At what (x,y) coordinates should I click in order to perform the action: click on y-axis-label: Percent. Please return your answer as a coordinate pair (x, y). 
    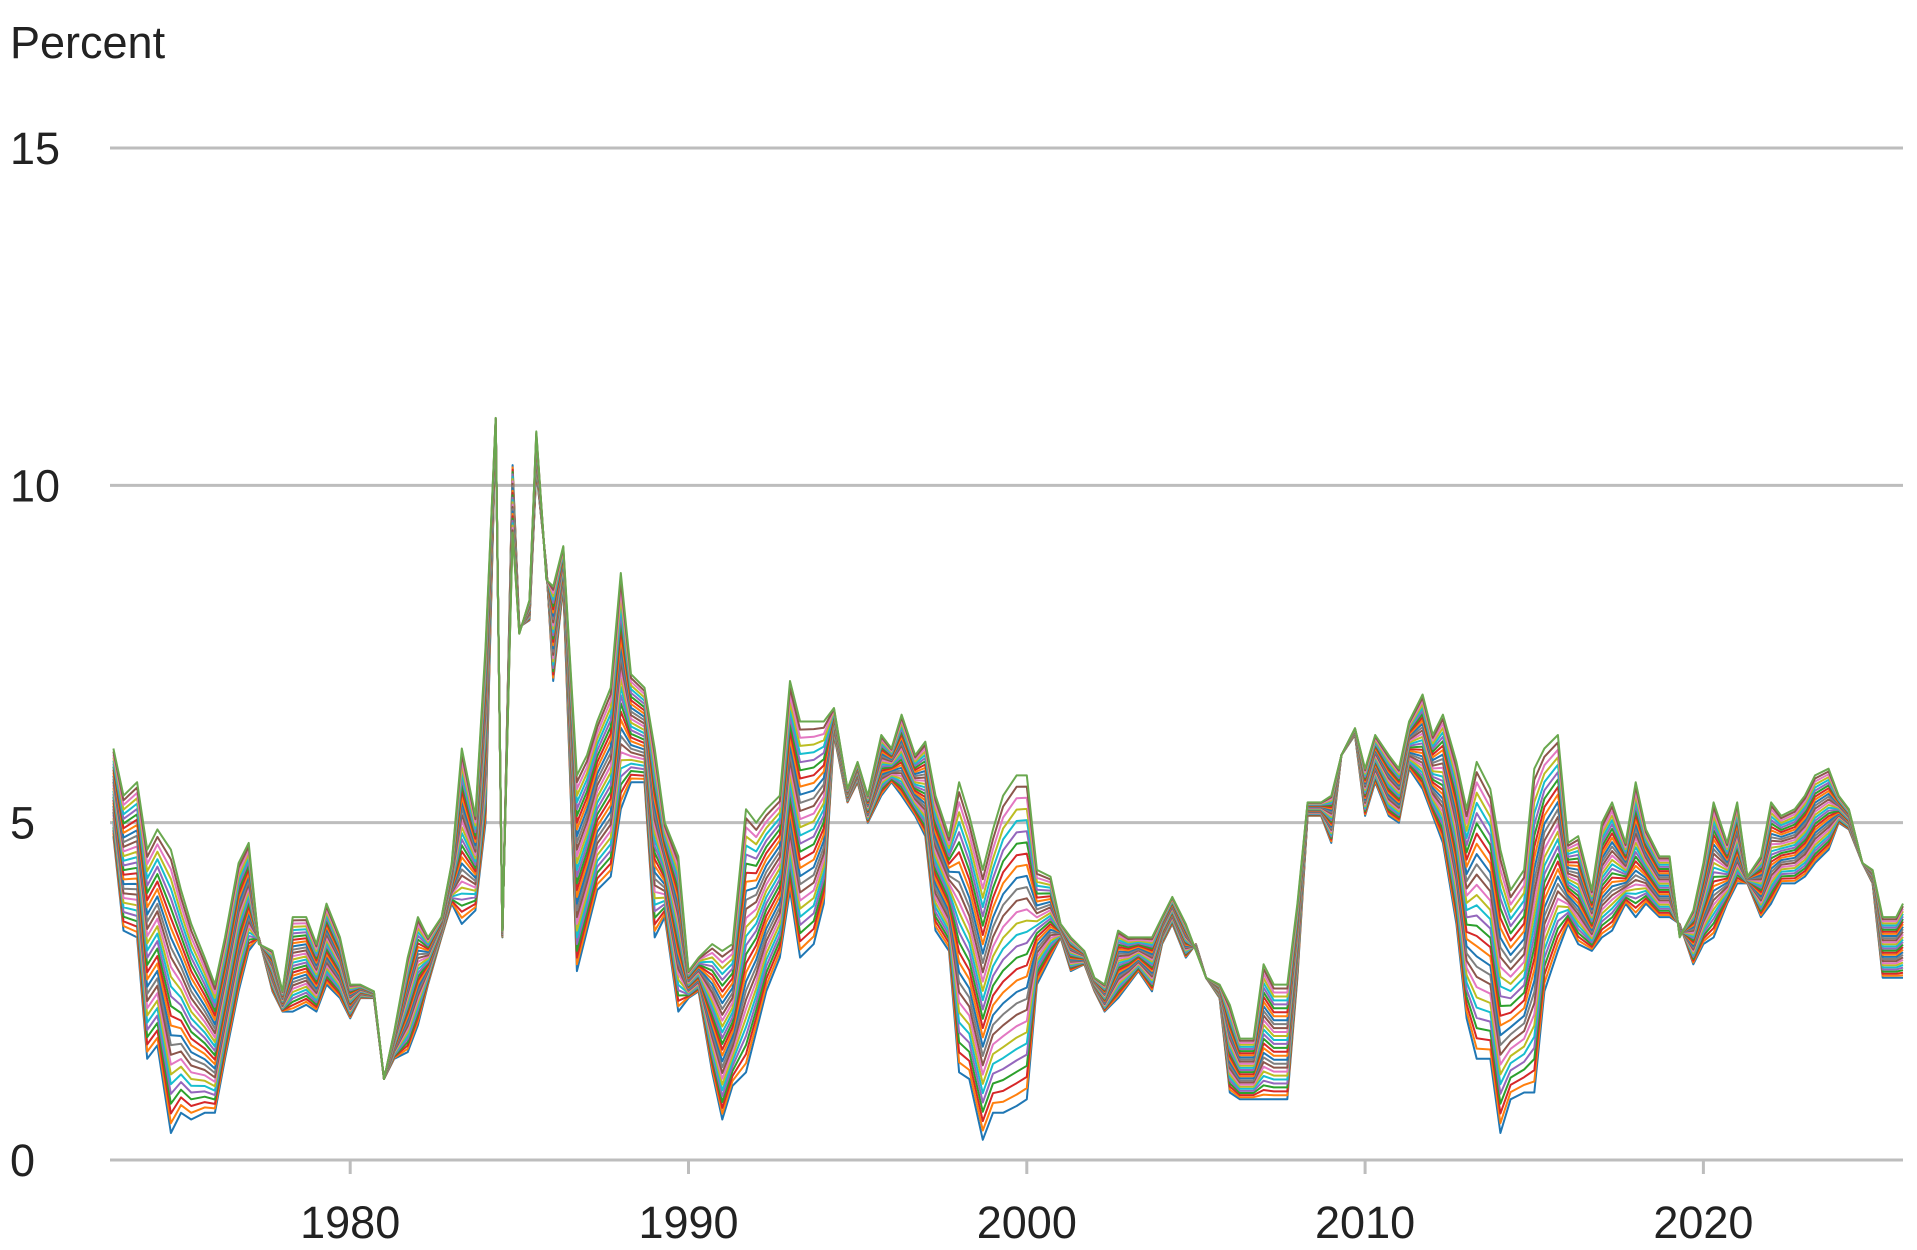
    Looking at the image, I should click on (88, 42).